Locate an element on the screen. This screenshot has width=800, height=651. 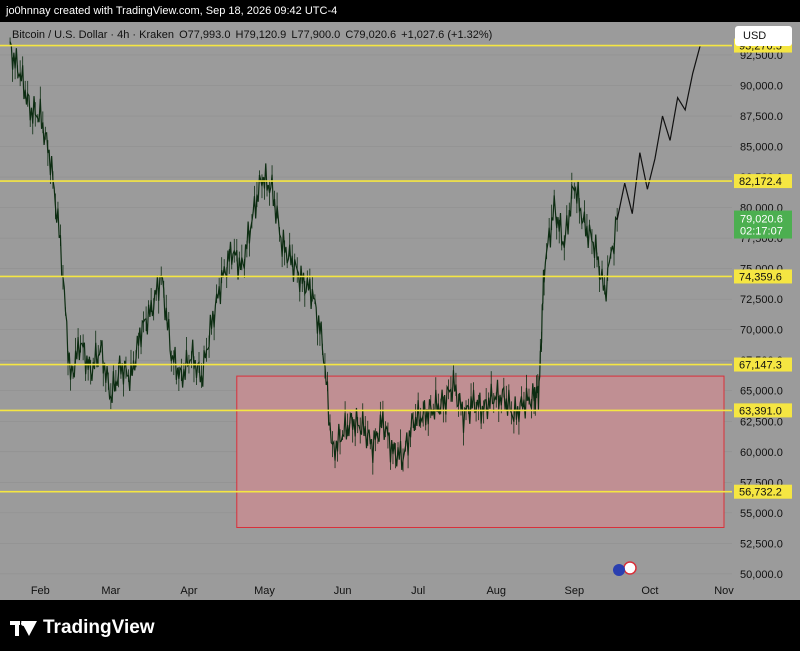
event-flag-icon is located at coordinates (630, 568).